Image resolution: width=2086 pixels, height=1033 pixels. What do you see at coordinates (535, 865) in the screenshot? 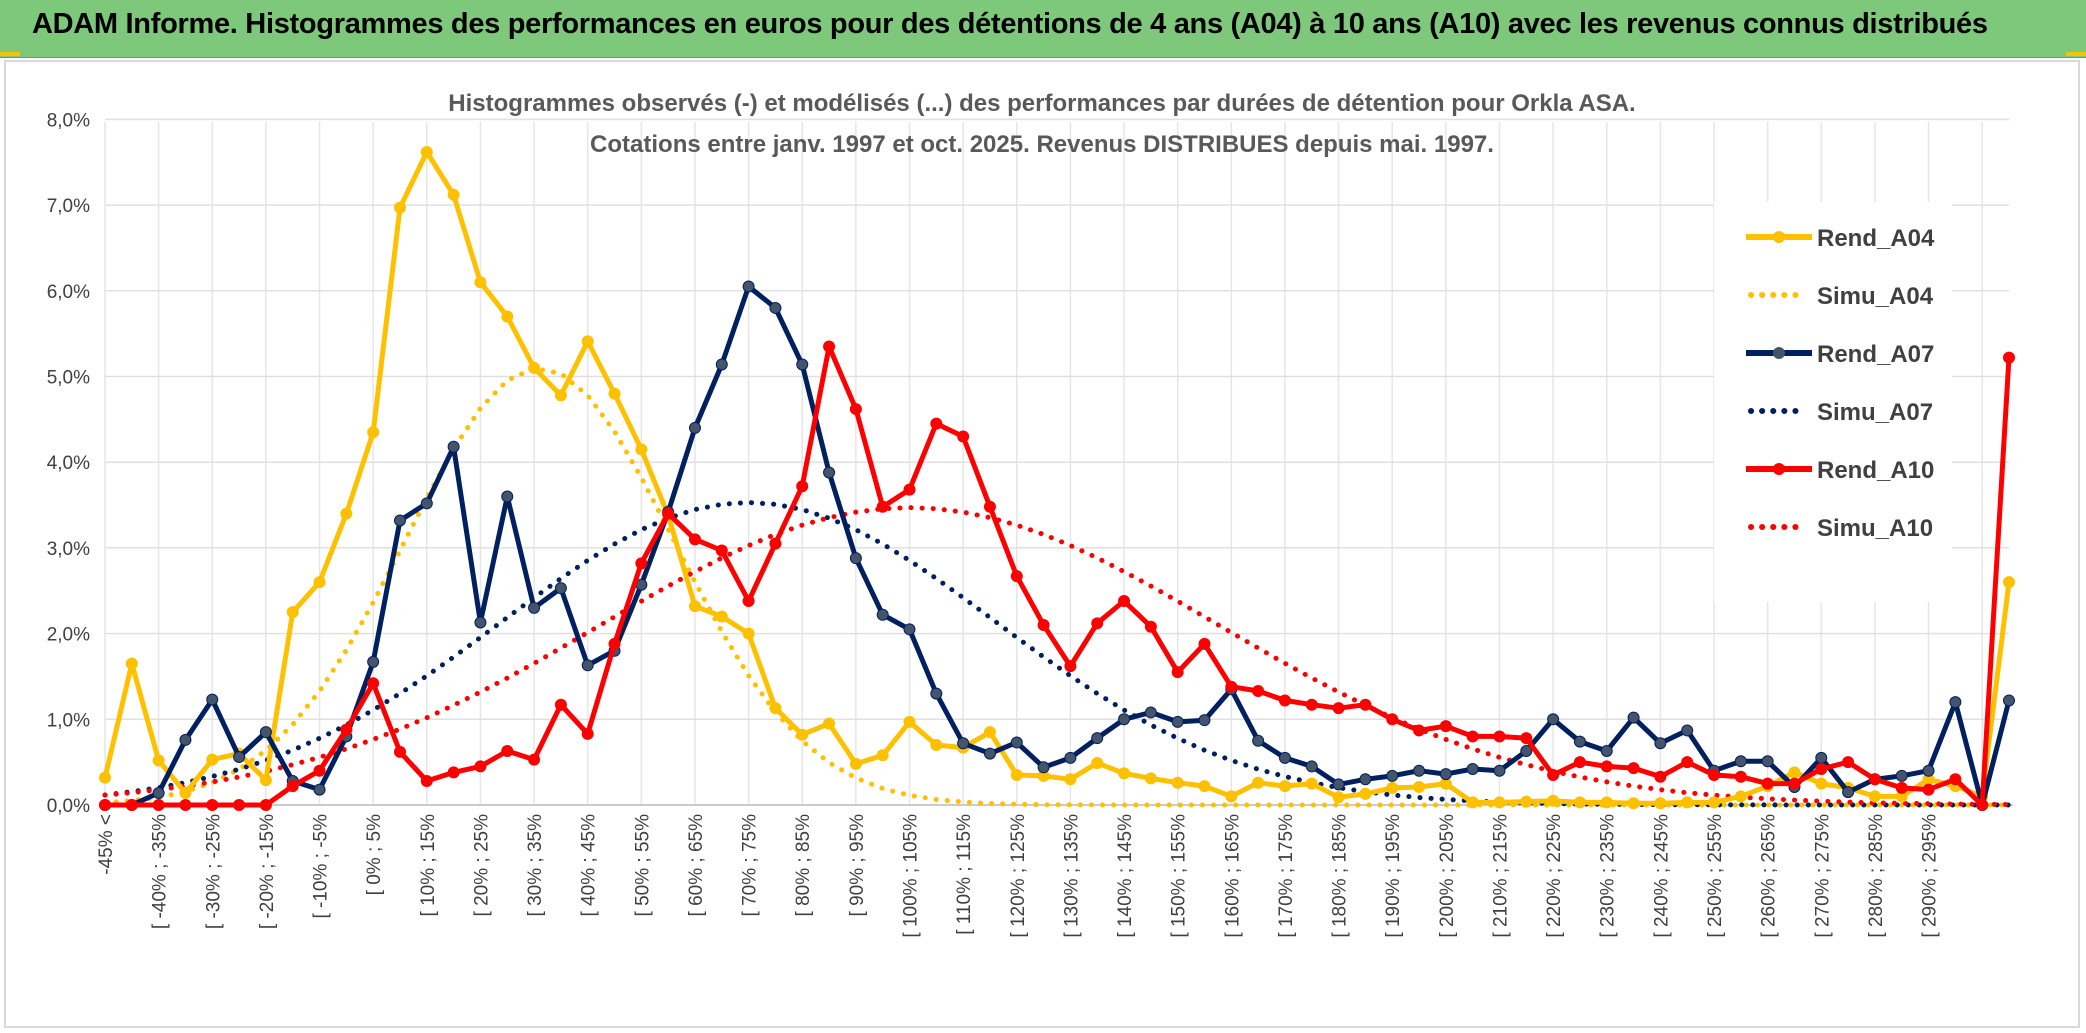
I see `x-tick-label: [ 30% ; 35%` at bounding box center [535, 865].